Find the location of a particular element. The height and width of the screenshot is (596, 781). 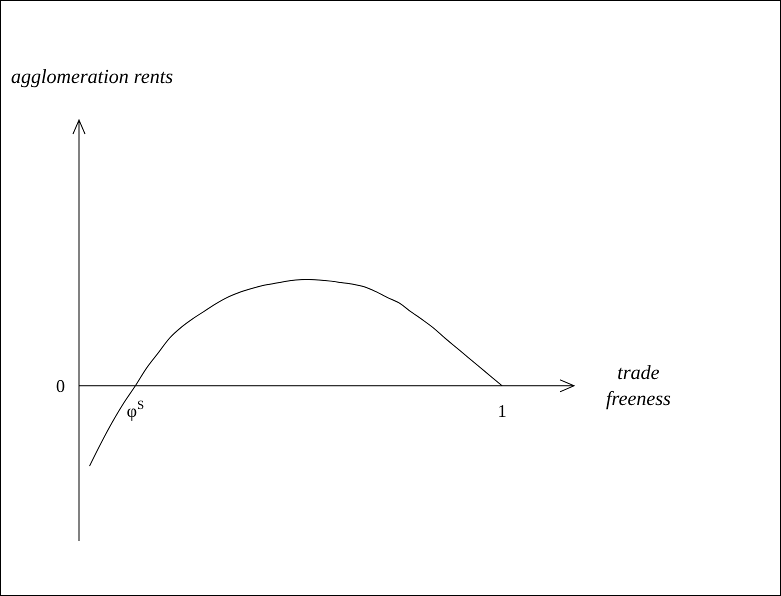

x-axis-title: trade freeness is located at coordinates (639, 386).